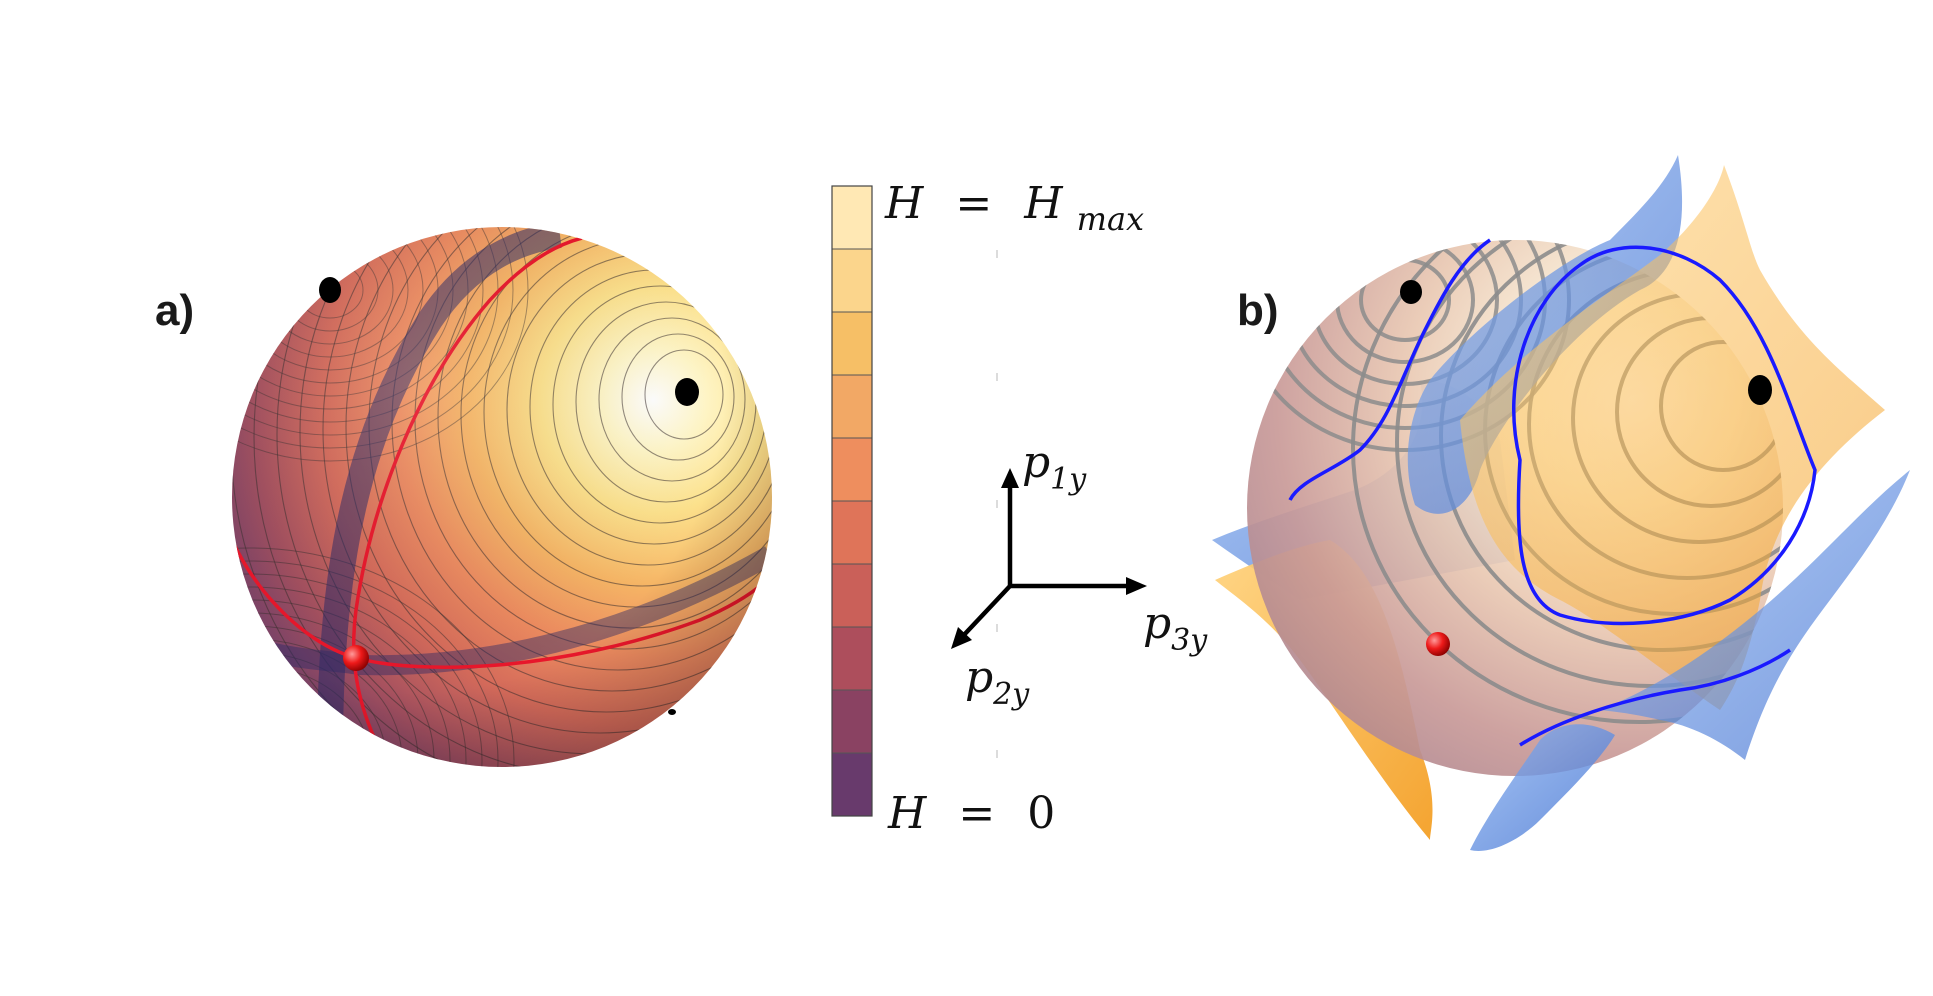 Image resolution: width=1933 pixels, height=996 pixels. What do you see at coordinates (1655, 697) in the screenshot?
I see `blue-curve-bottom` at bounding box center [1655, 697].